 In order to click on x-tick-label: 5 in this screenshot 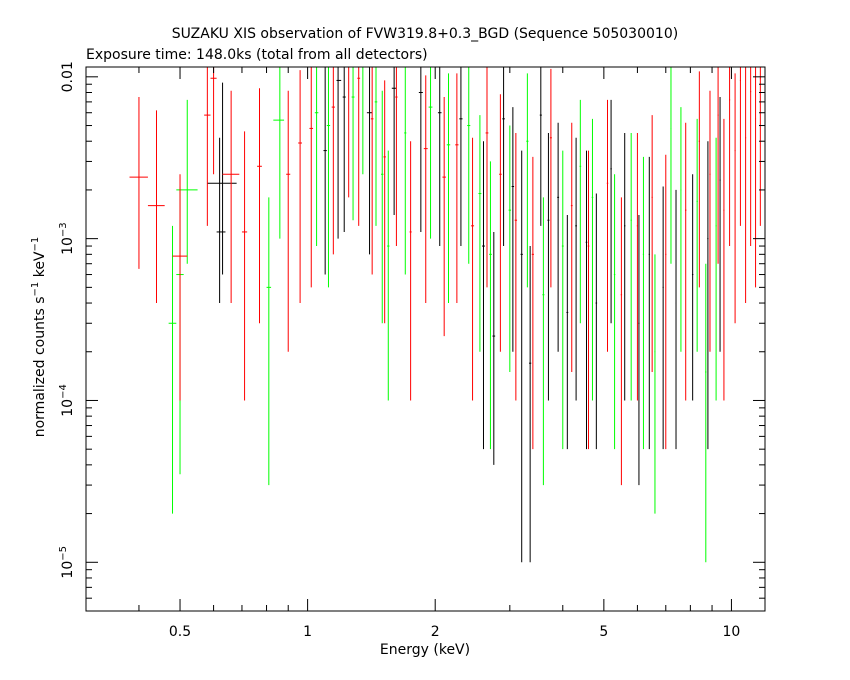, I will do `click(603, 632)`.